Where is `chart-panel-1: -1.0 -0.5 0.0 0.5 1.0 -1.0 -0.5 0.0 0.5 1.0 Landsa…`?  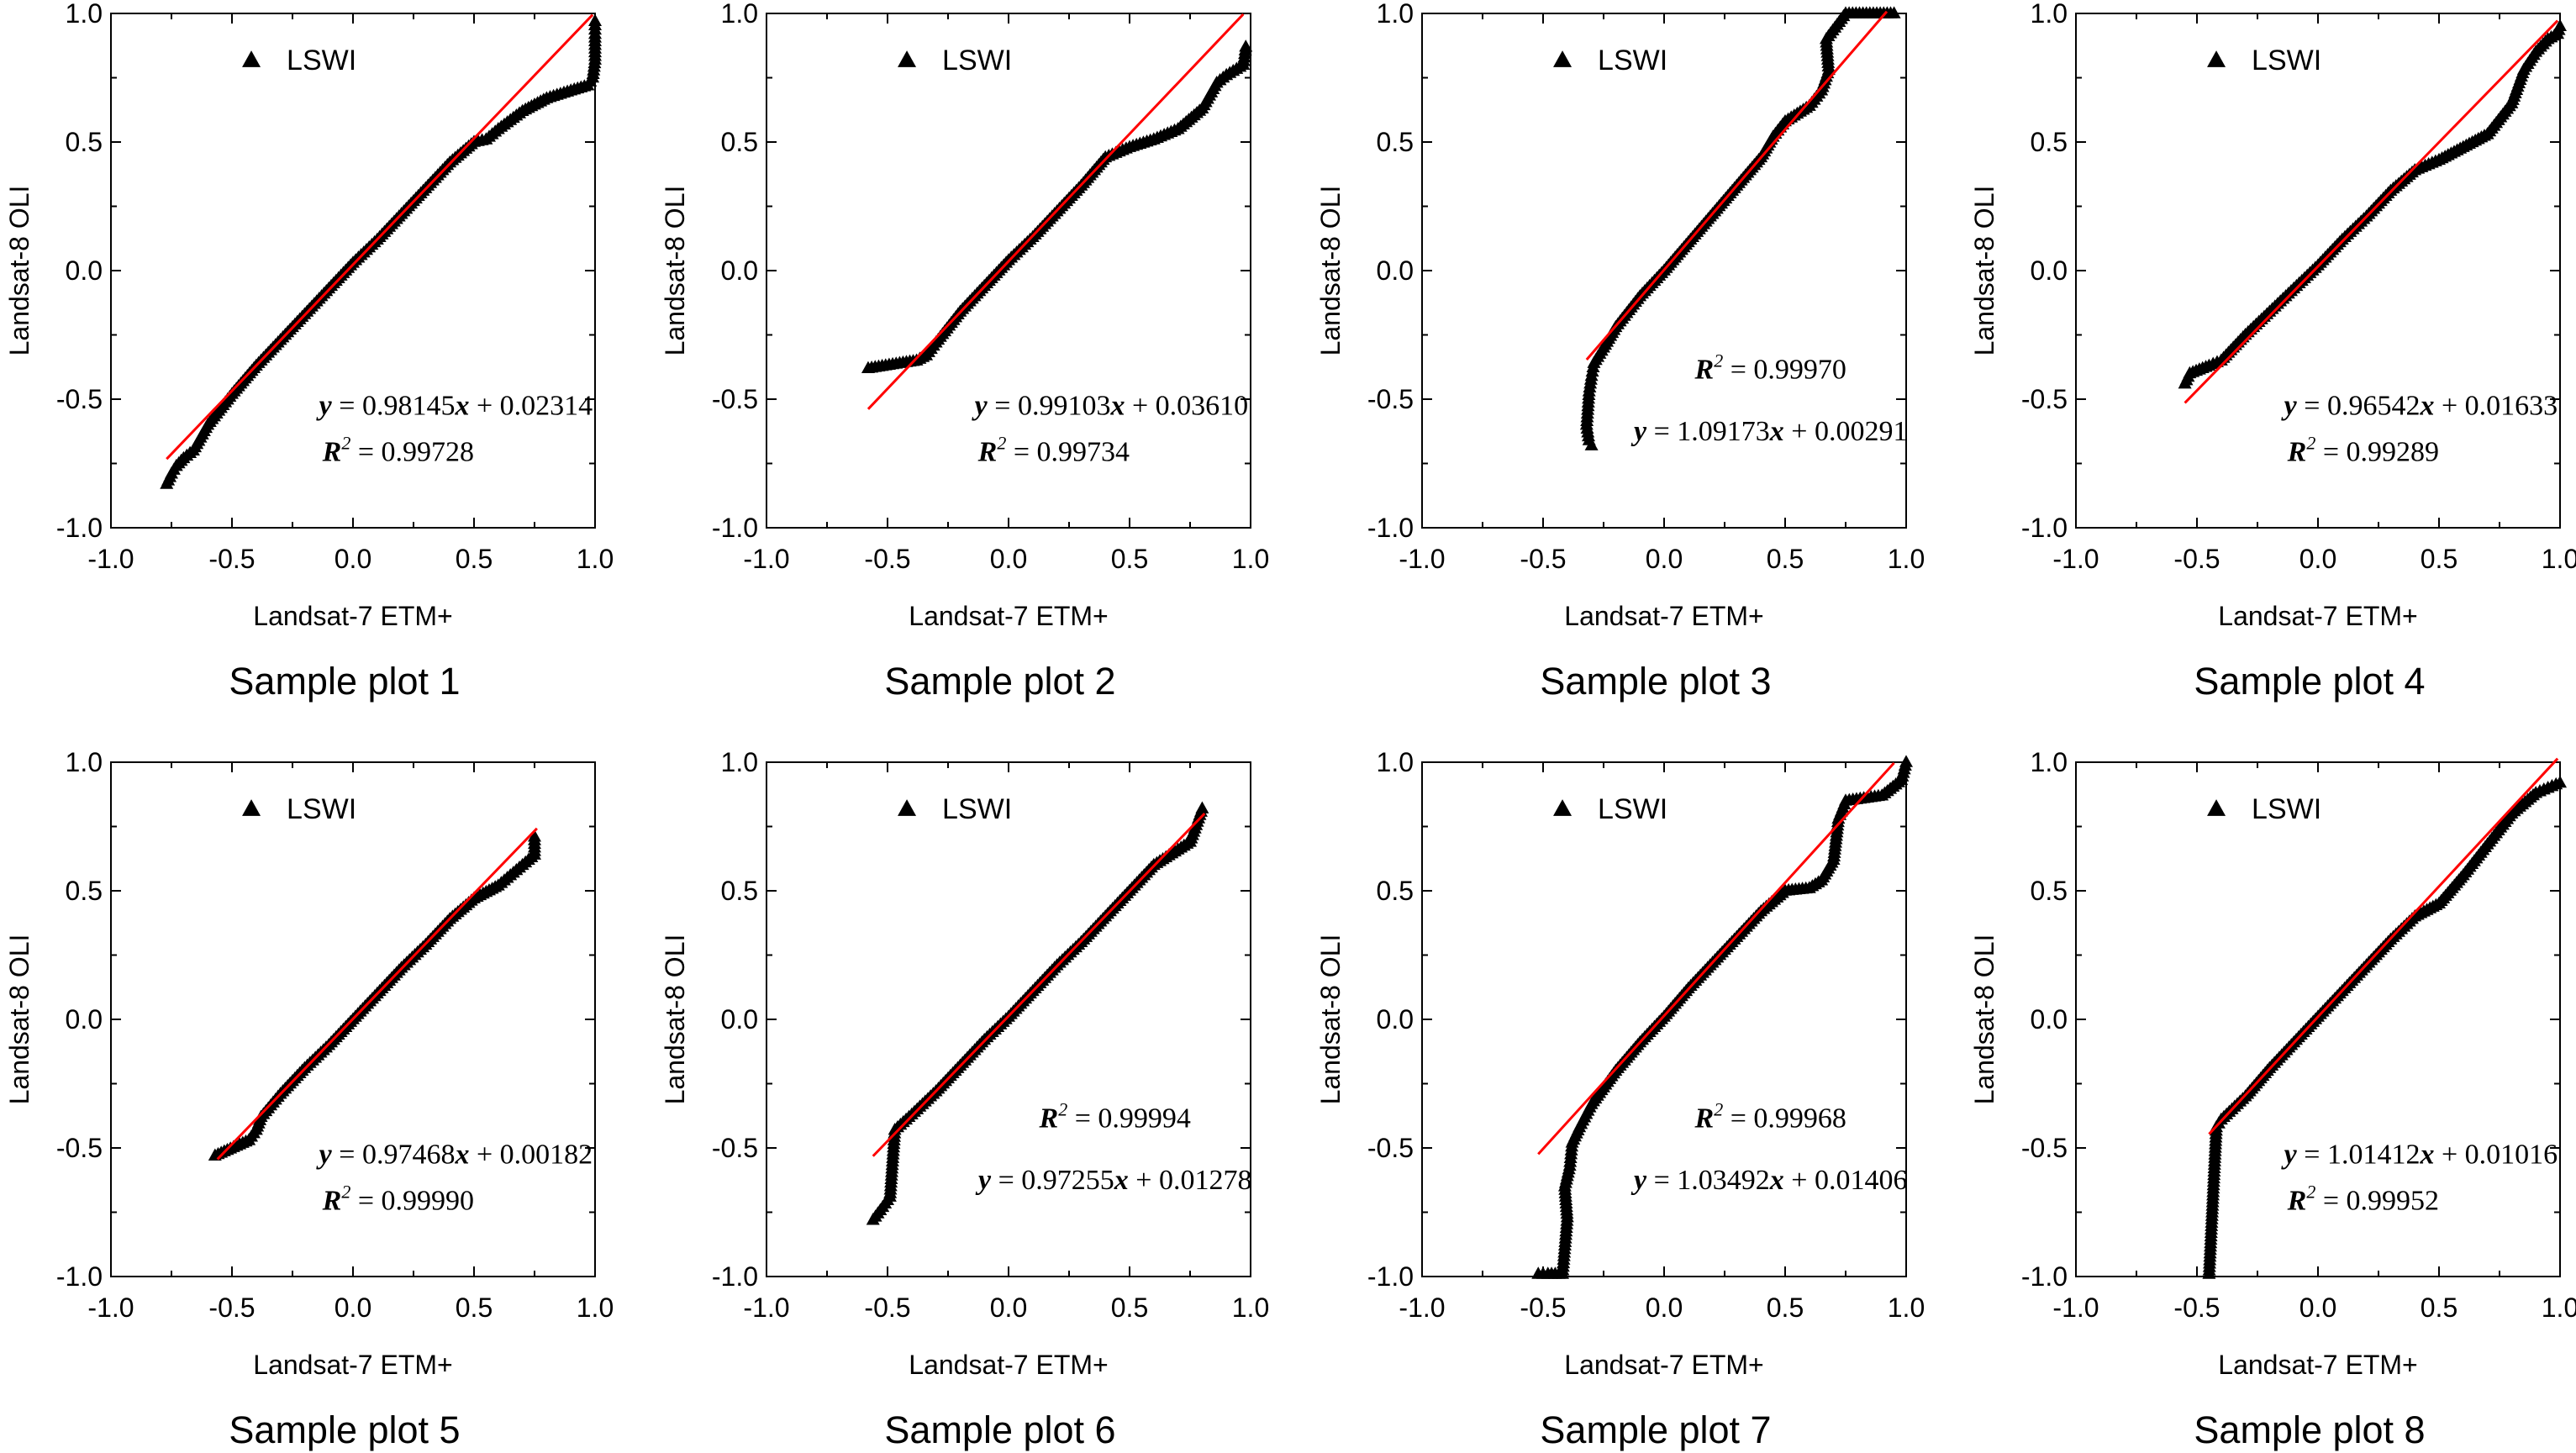 chart-panel-1: -1.0 -0.5 0.0 0.5 1.0 -1.0 -0.5 0.0 0.5 1.0 Landsa… is located at coordinates (309, 351).